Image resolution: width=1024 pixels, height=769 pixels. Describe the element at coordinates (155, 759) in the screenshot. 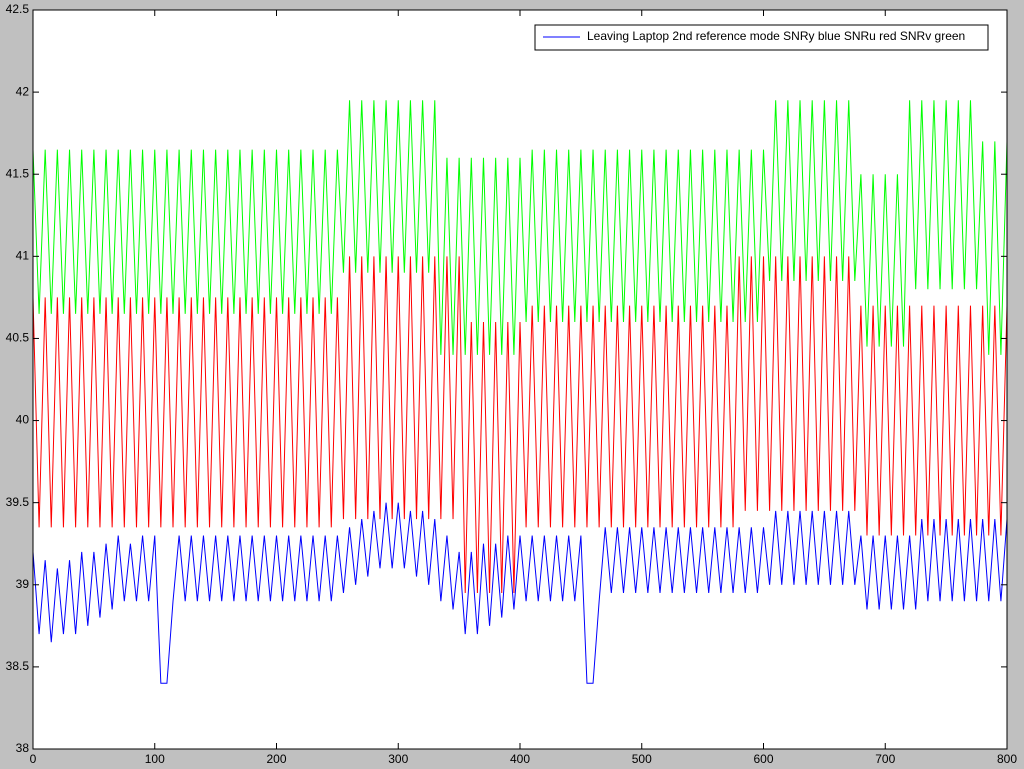

I see `x-tick-label: 100` at that location.